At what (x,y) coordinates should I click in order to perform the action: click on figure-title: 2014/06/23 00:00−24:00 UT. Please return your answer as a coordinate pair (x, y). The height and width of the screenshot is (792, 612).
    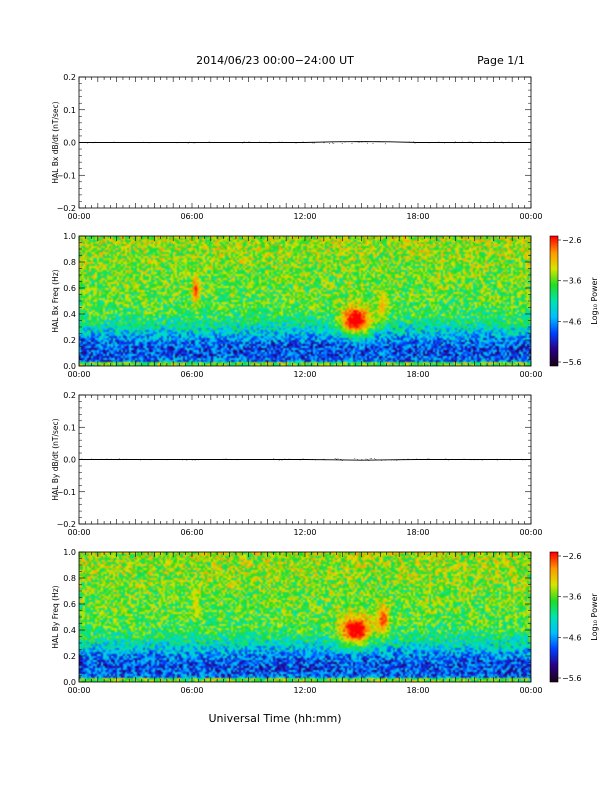
    Looking at the image, I should click on (275, 60).